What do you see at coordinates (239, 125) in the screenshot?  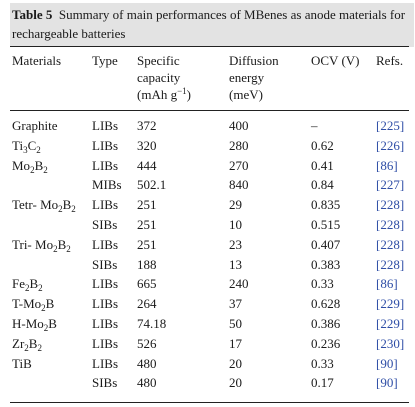 I see `cell-diffusion: 400` at bounding box center [239, 125].